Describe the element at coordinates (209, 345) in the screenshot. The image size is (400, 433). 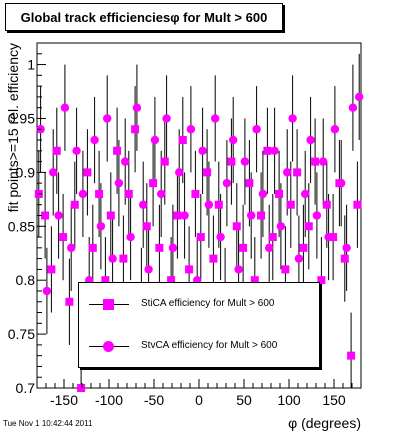
I see `legend-label-stvca: StvCA efficiency for Mult > 600` at that location.